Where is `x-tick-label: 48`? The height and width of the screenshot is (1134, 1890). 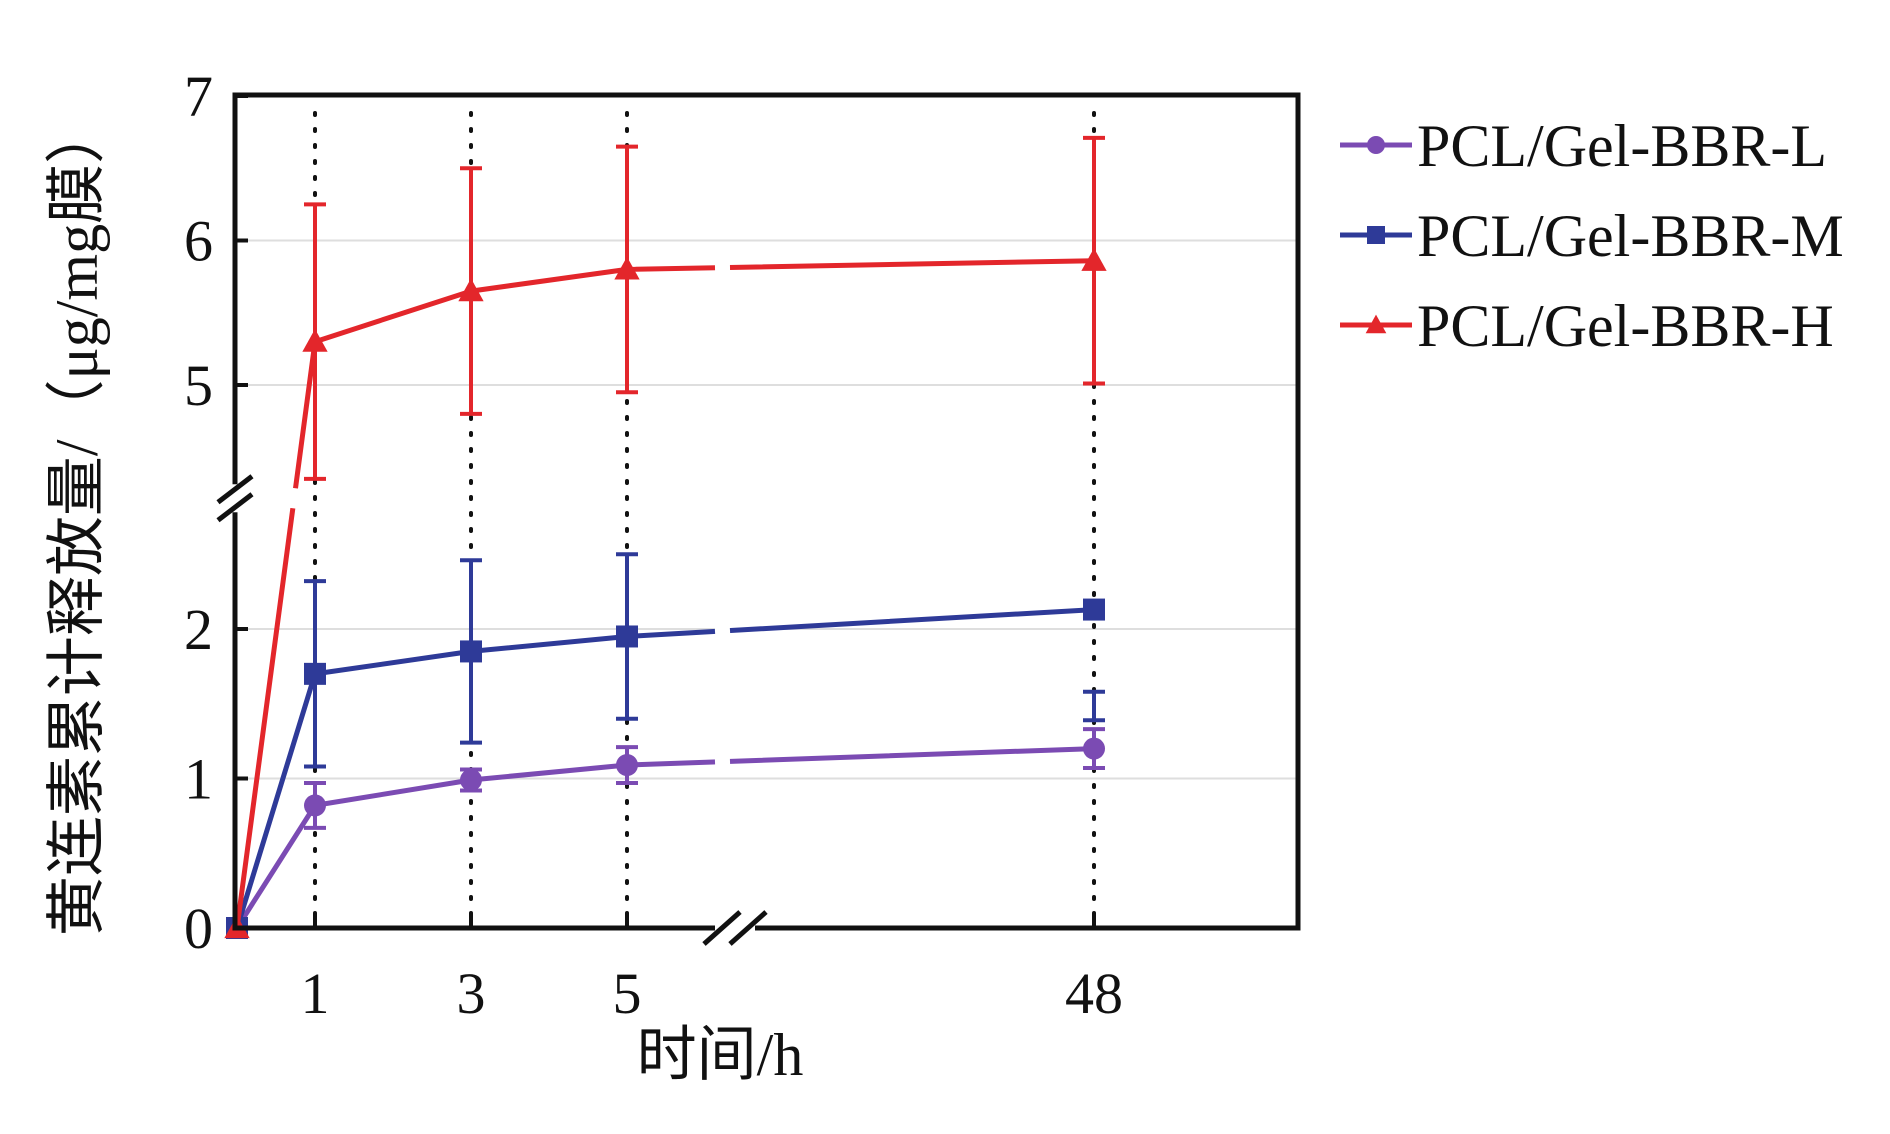 x-tick-label: 48 is located at coordinates (1094, 993).